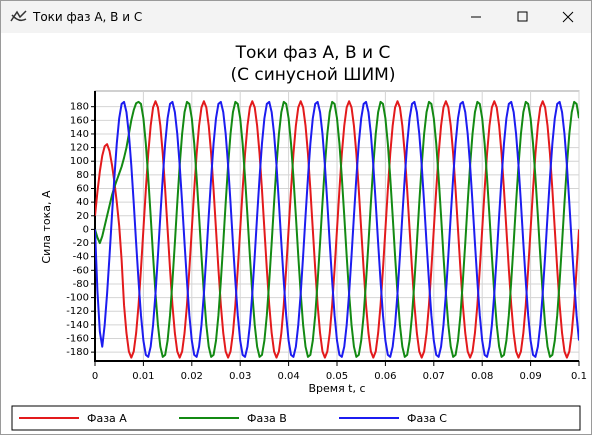  Describe the element at coordinates (88, 17) in the screenshot. I see `window-title: Токи фаз А, В и С` at that location.